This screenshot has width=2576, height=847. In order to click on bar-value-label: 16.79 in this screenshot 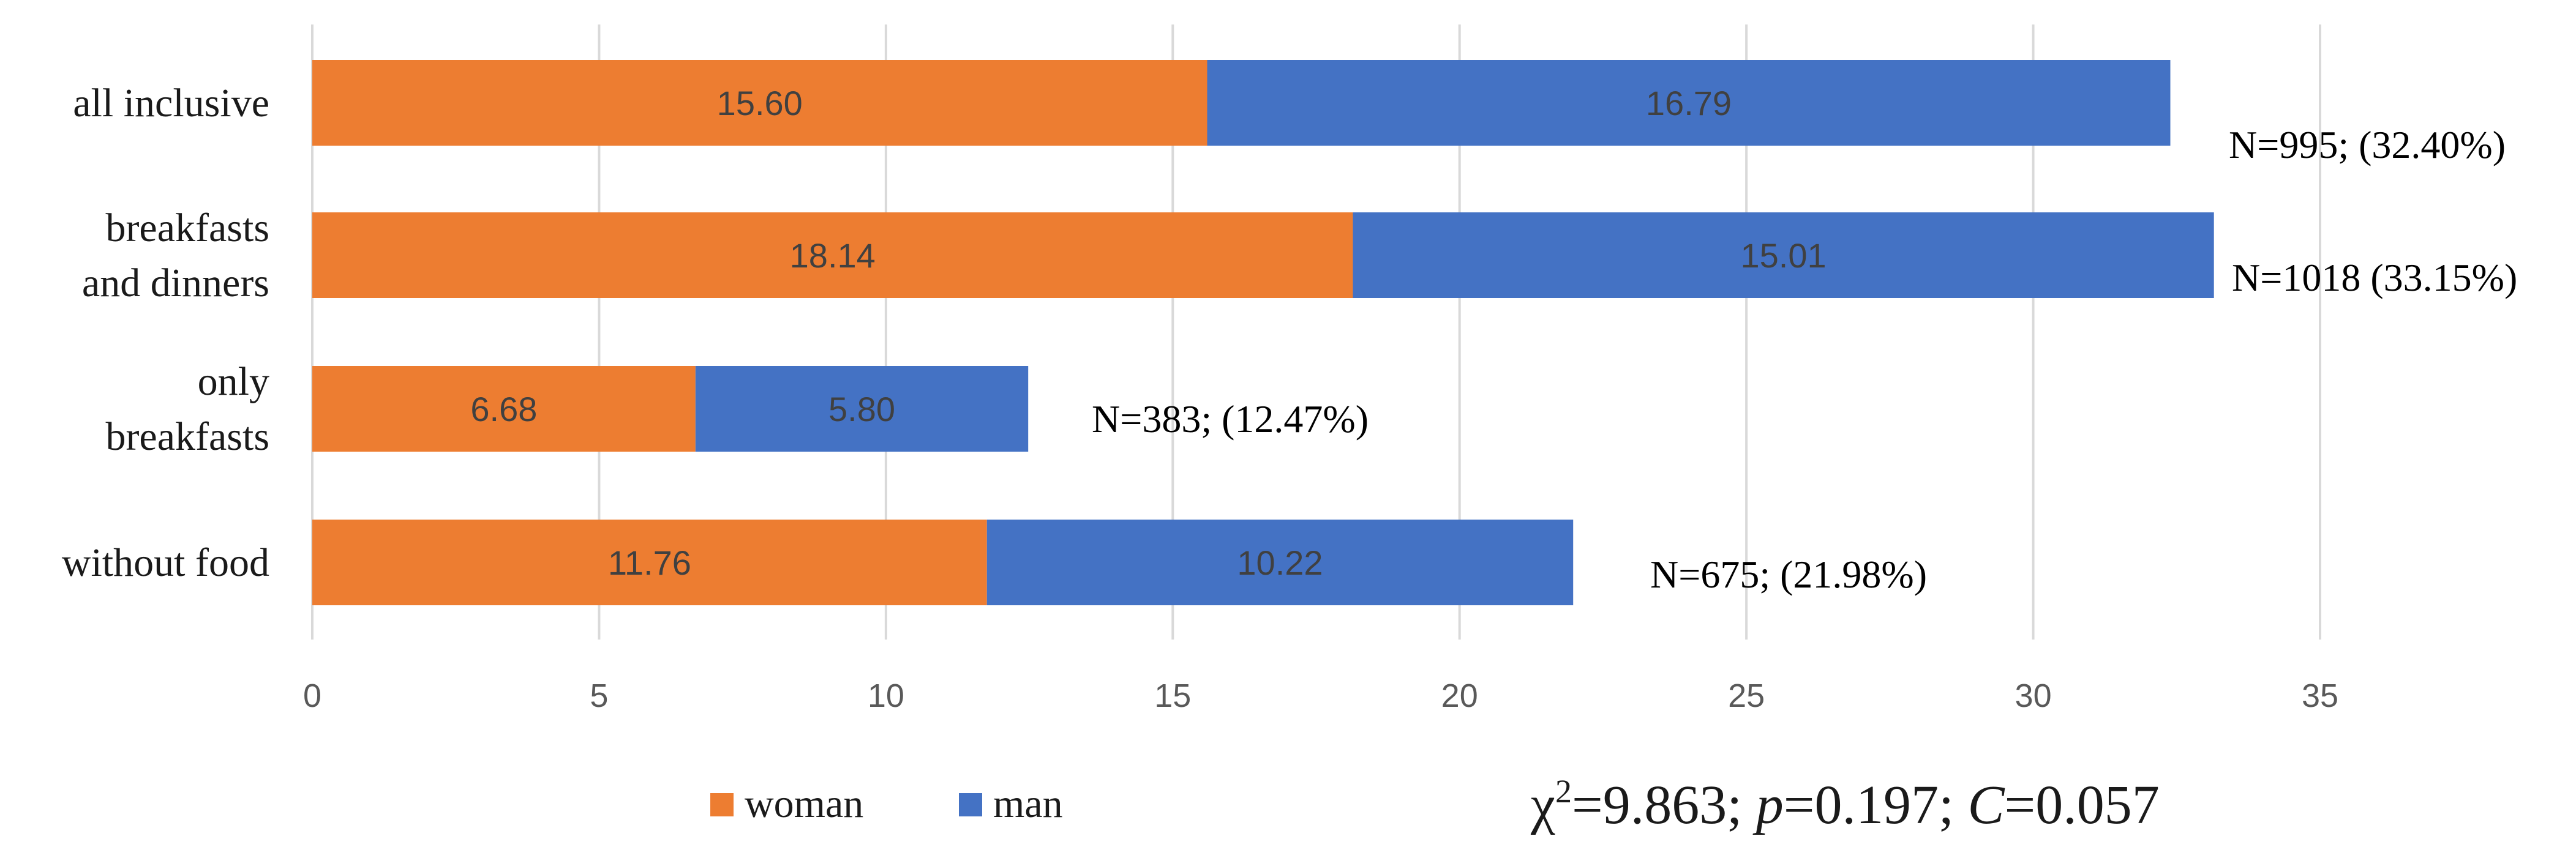, I will do `click(1689, 103)`.